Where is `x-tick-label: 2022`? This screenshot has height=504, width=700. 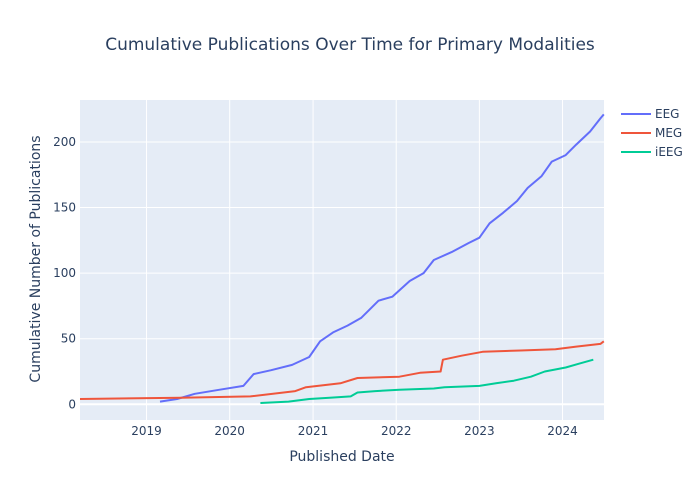 x-tick-label: 2022 is located at coordinates (396, 431).